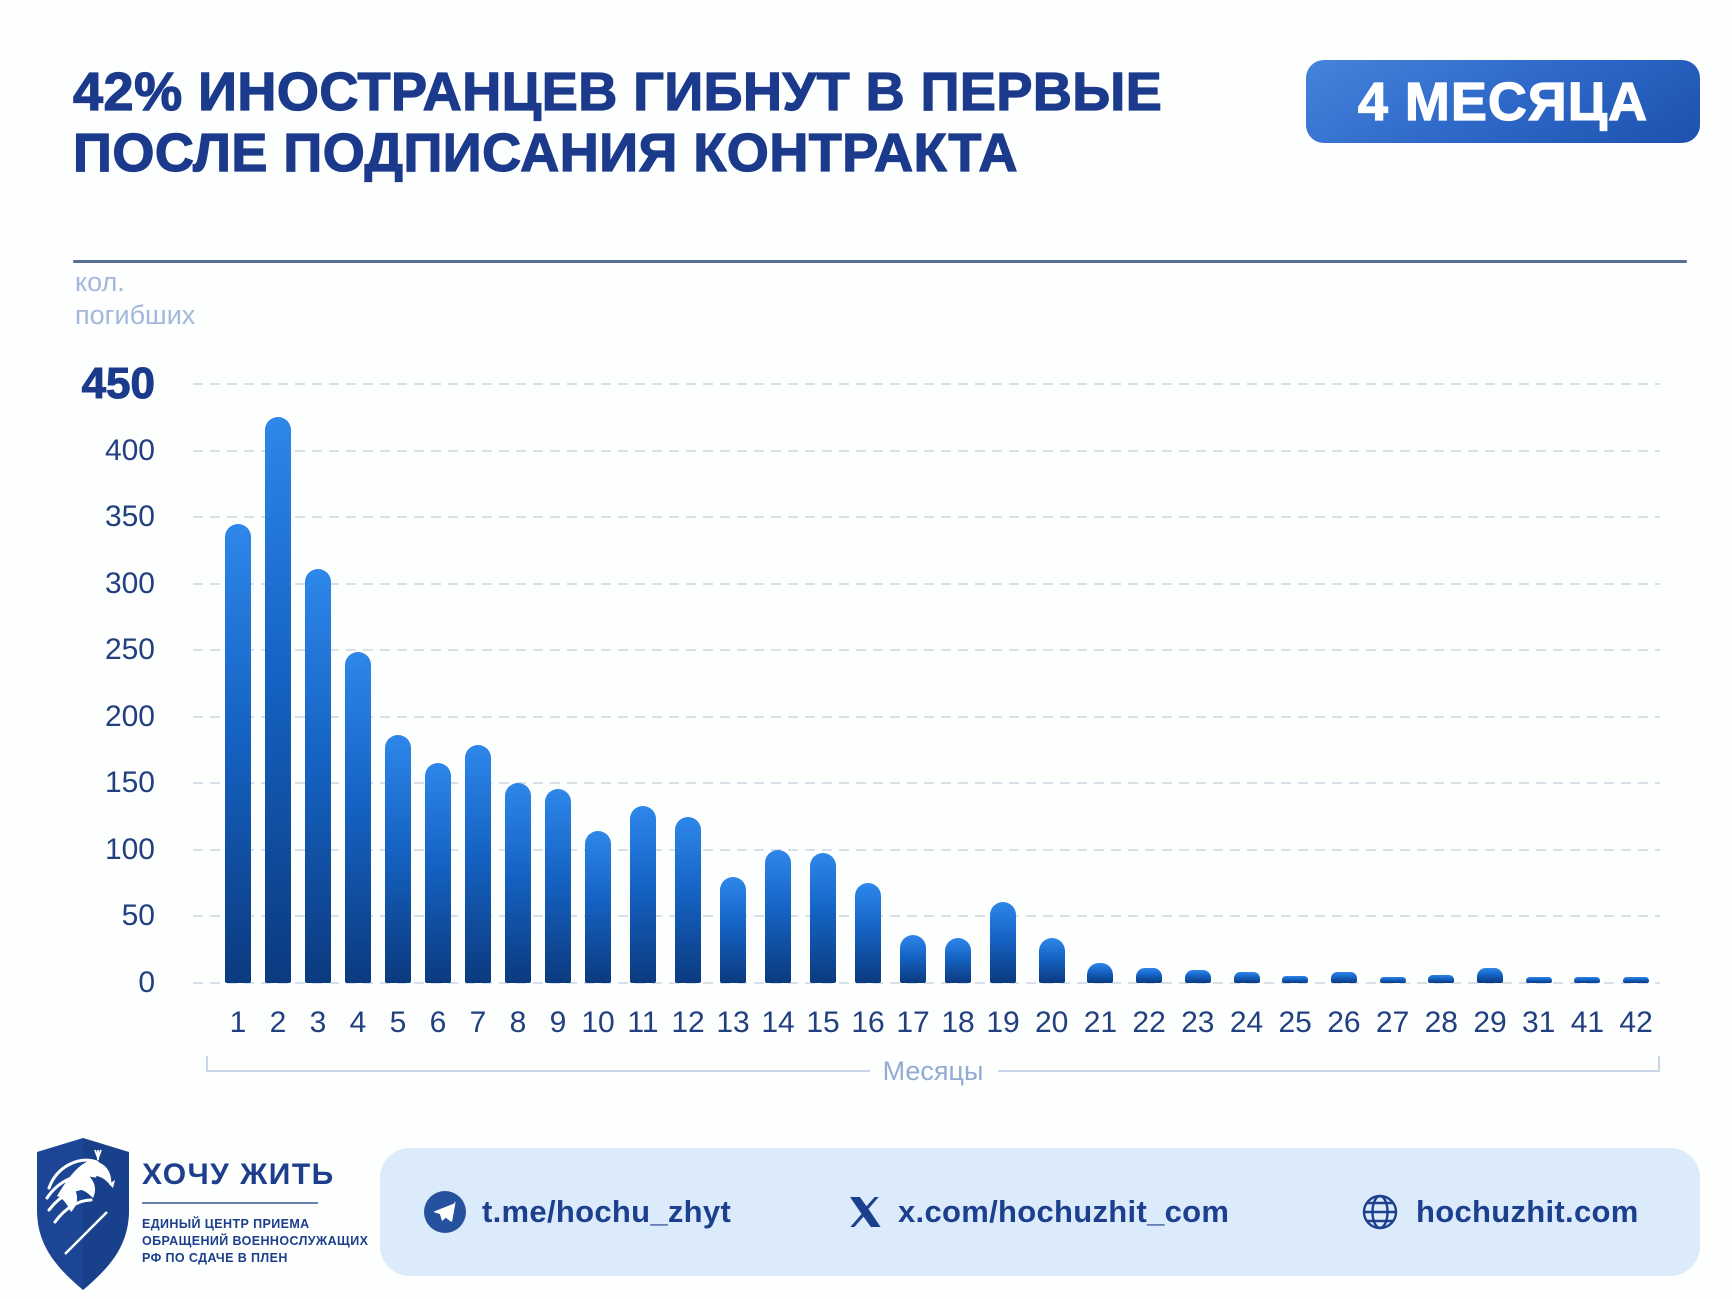  I want to click on x-tick-label-41: 41, so click(1587, 1022).